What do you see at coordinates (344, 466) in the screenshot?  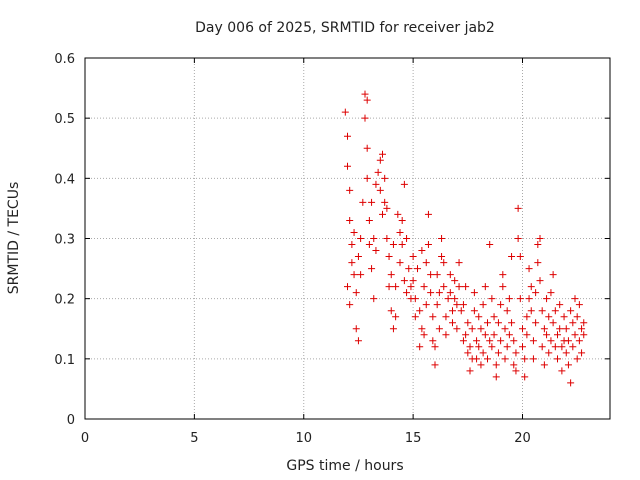 I see `x-axis-label: GPS time / hours` at bounding box center [344, 466].